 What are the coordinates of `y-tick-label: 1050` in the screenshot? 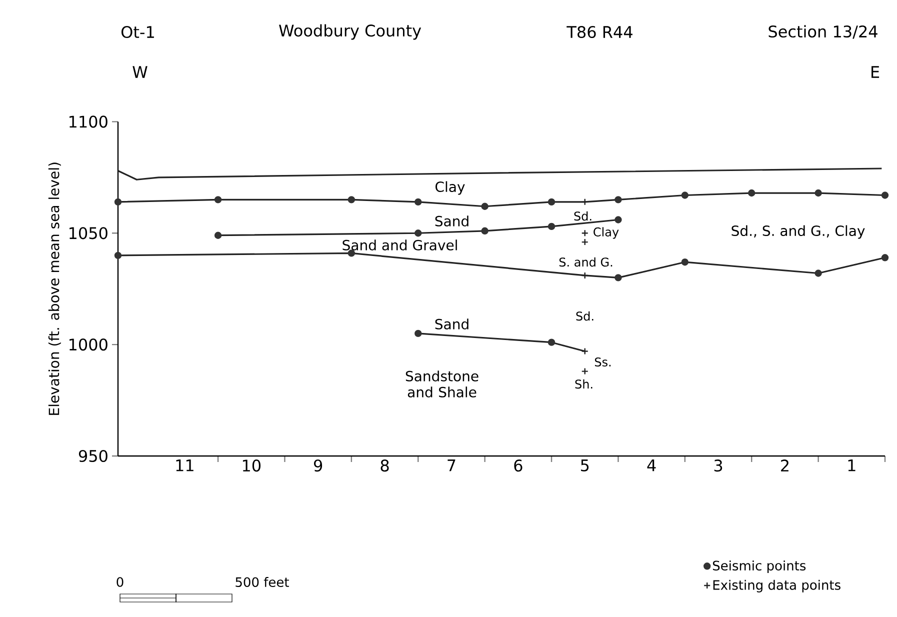 It's located at (89, 233).